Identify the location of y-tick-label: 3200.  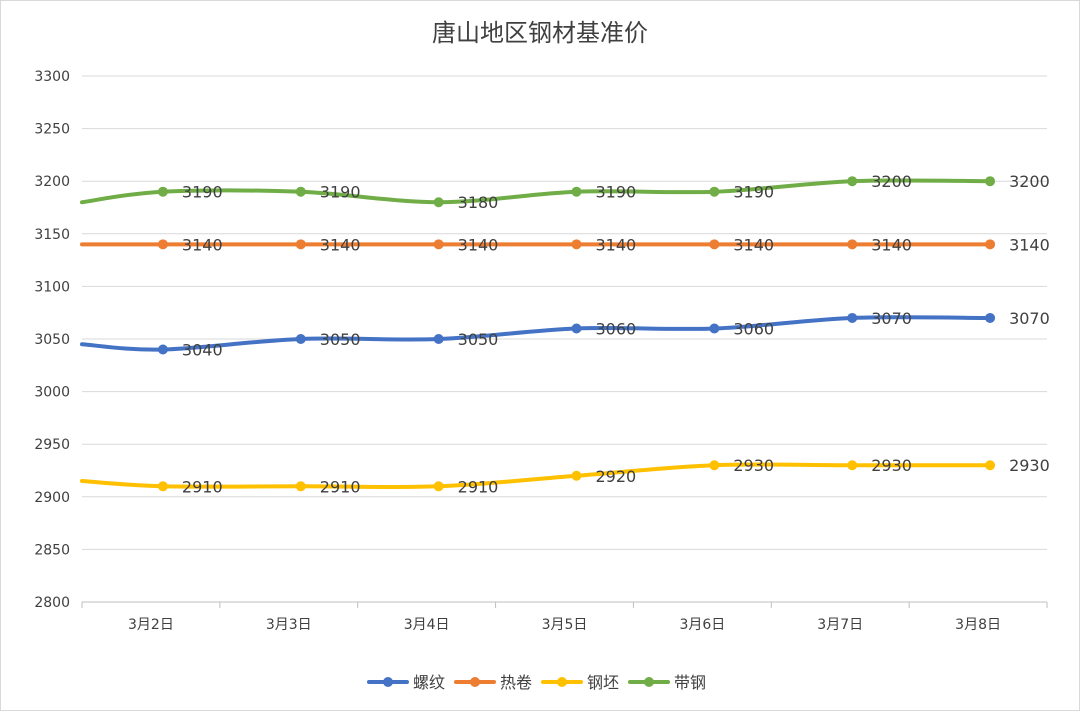
(52, 182).